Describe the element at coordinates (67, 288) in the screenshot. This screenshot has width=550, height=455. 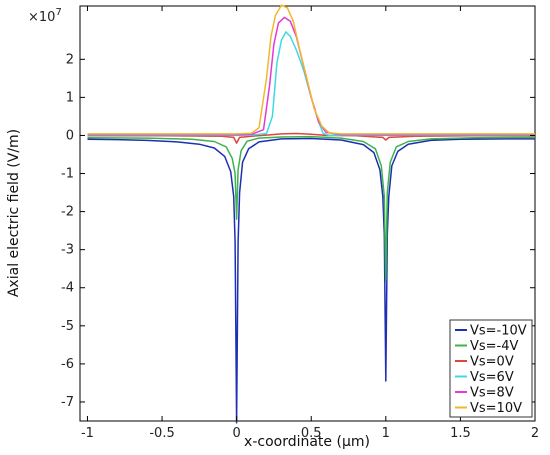
I see `y-tick-label: -4` at that location.